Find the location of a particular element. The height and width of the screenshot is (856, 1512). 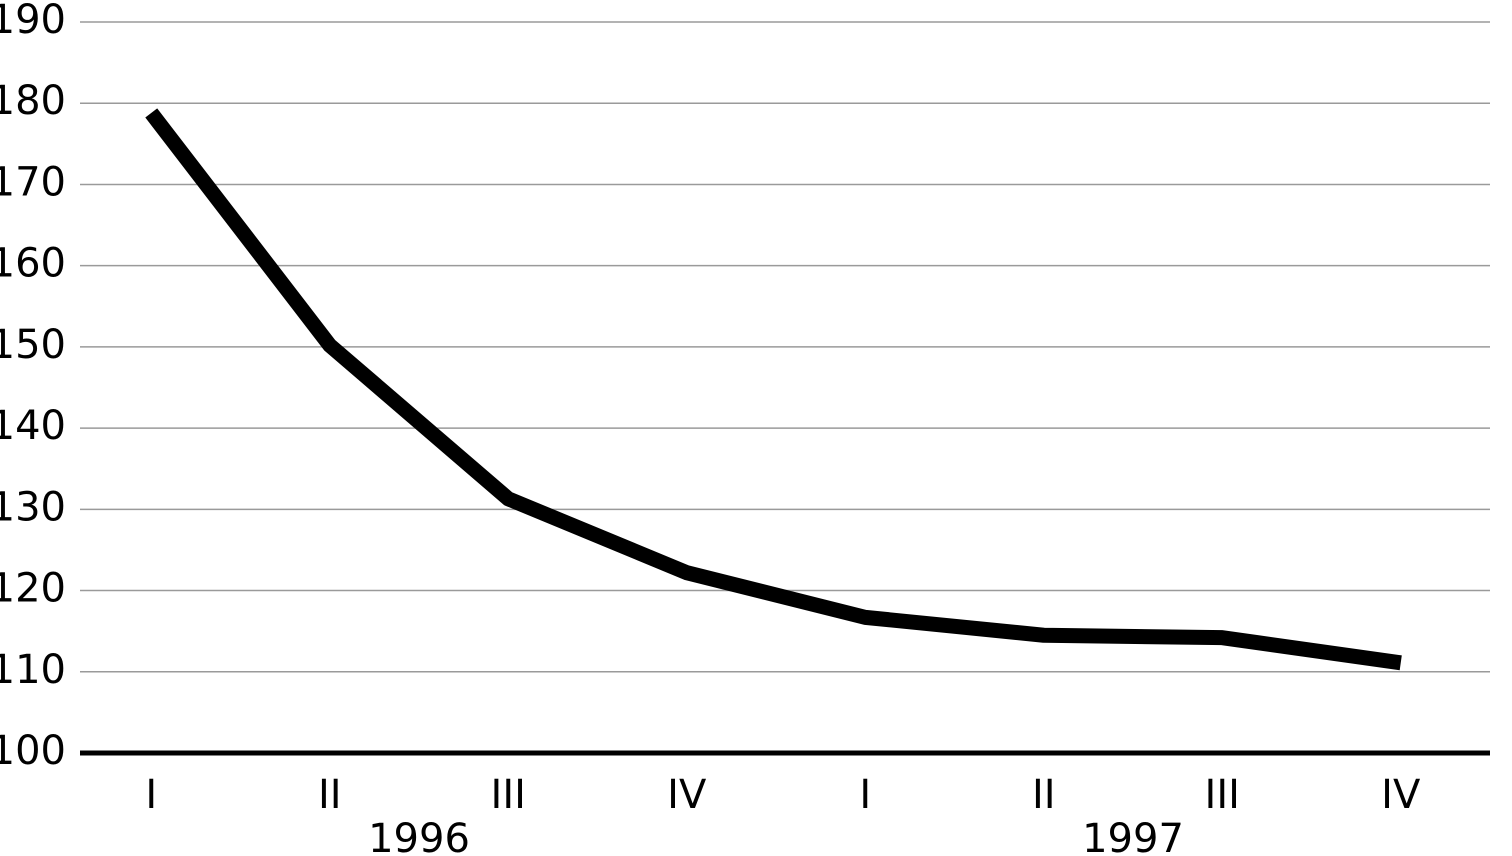

y-tick-label: 120 is located at coordinates (33, 589).